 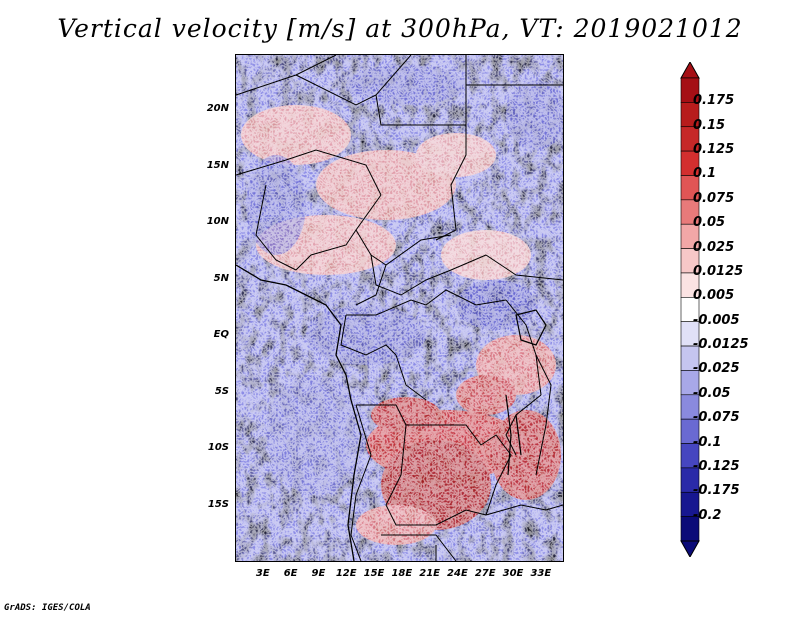 What do you see at coordinates (709, 125) in the screenshot?
I see `colorbar-level-label: 0.15` at bounding box center [709, 125].